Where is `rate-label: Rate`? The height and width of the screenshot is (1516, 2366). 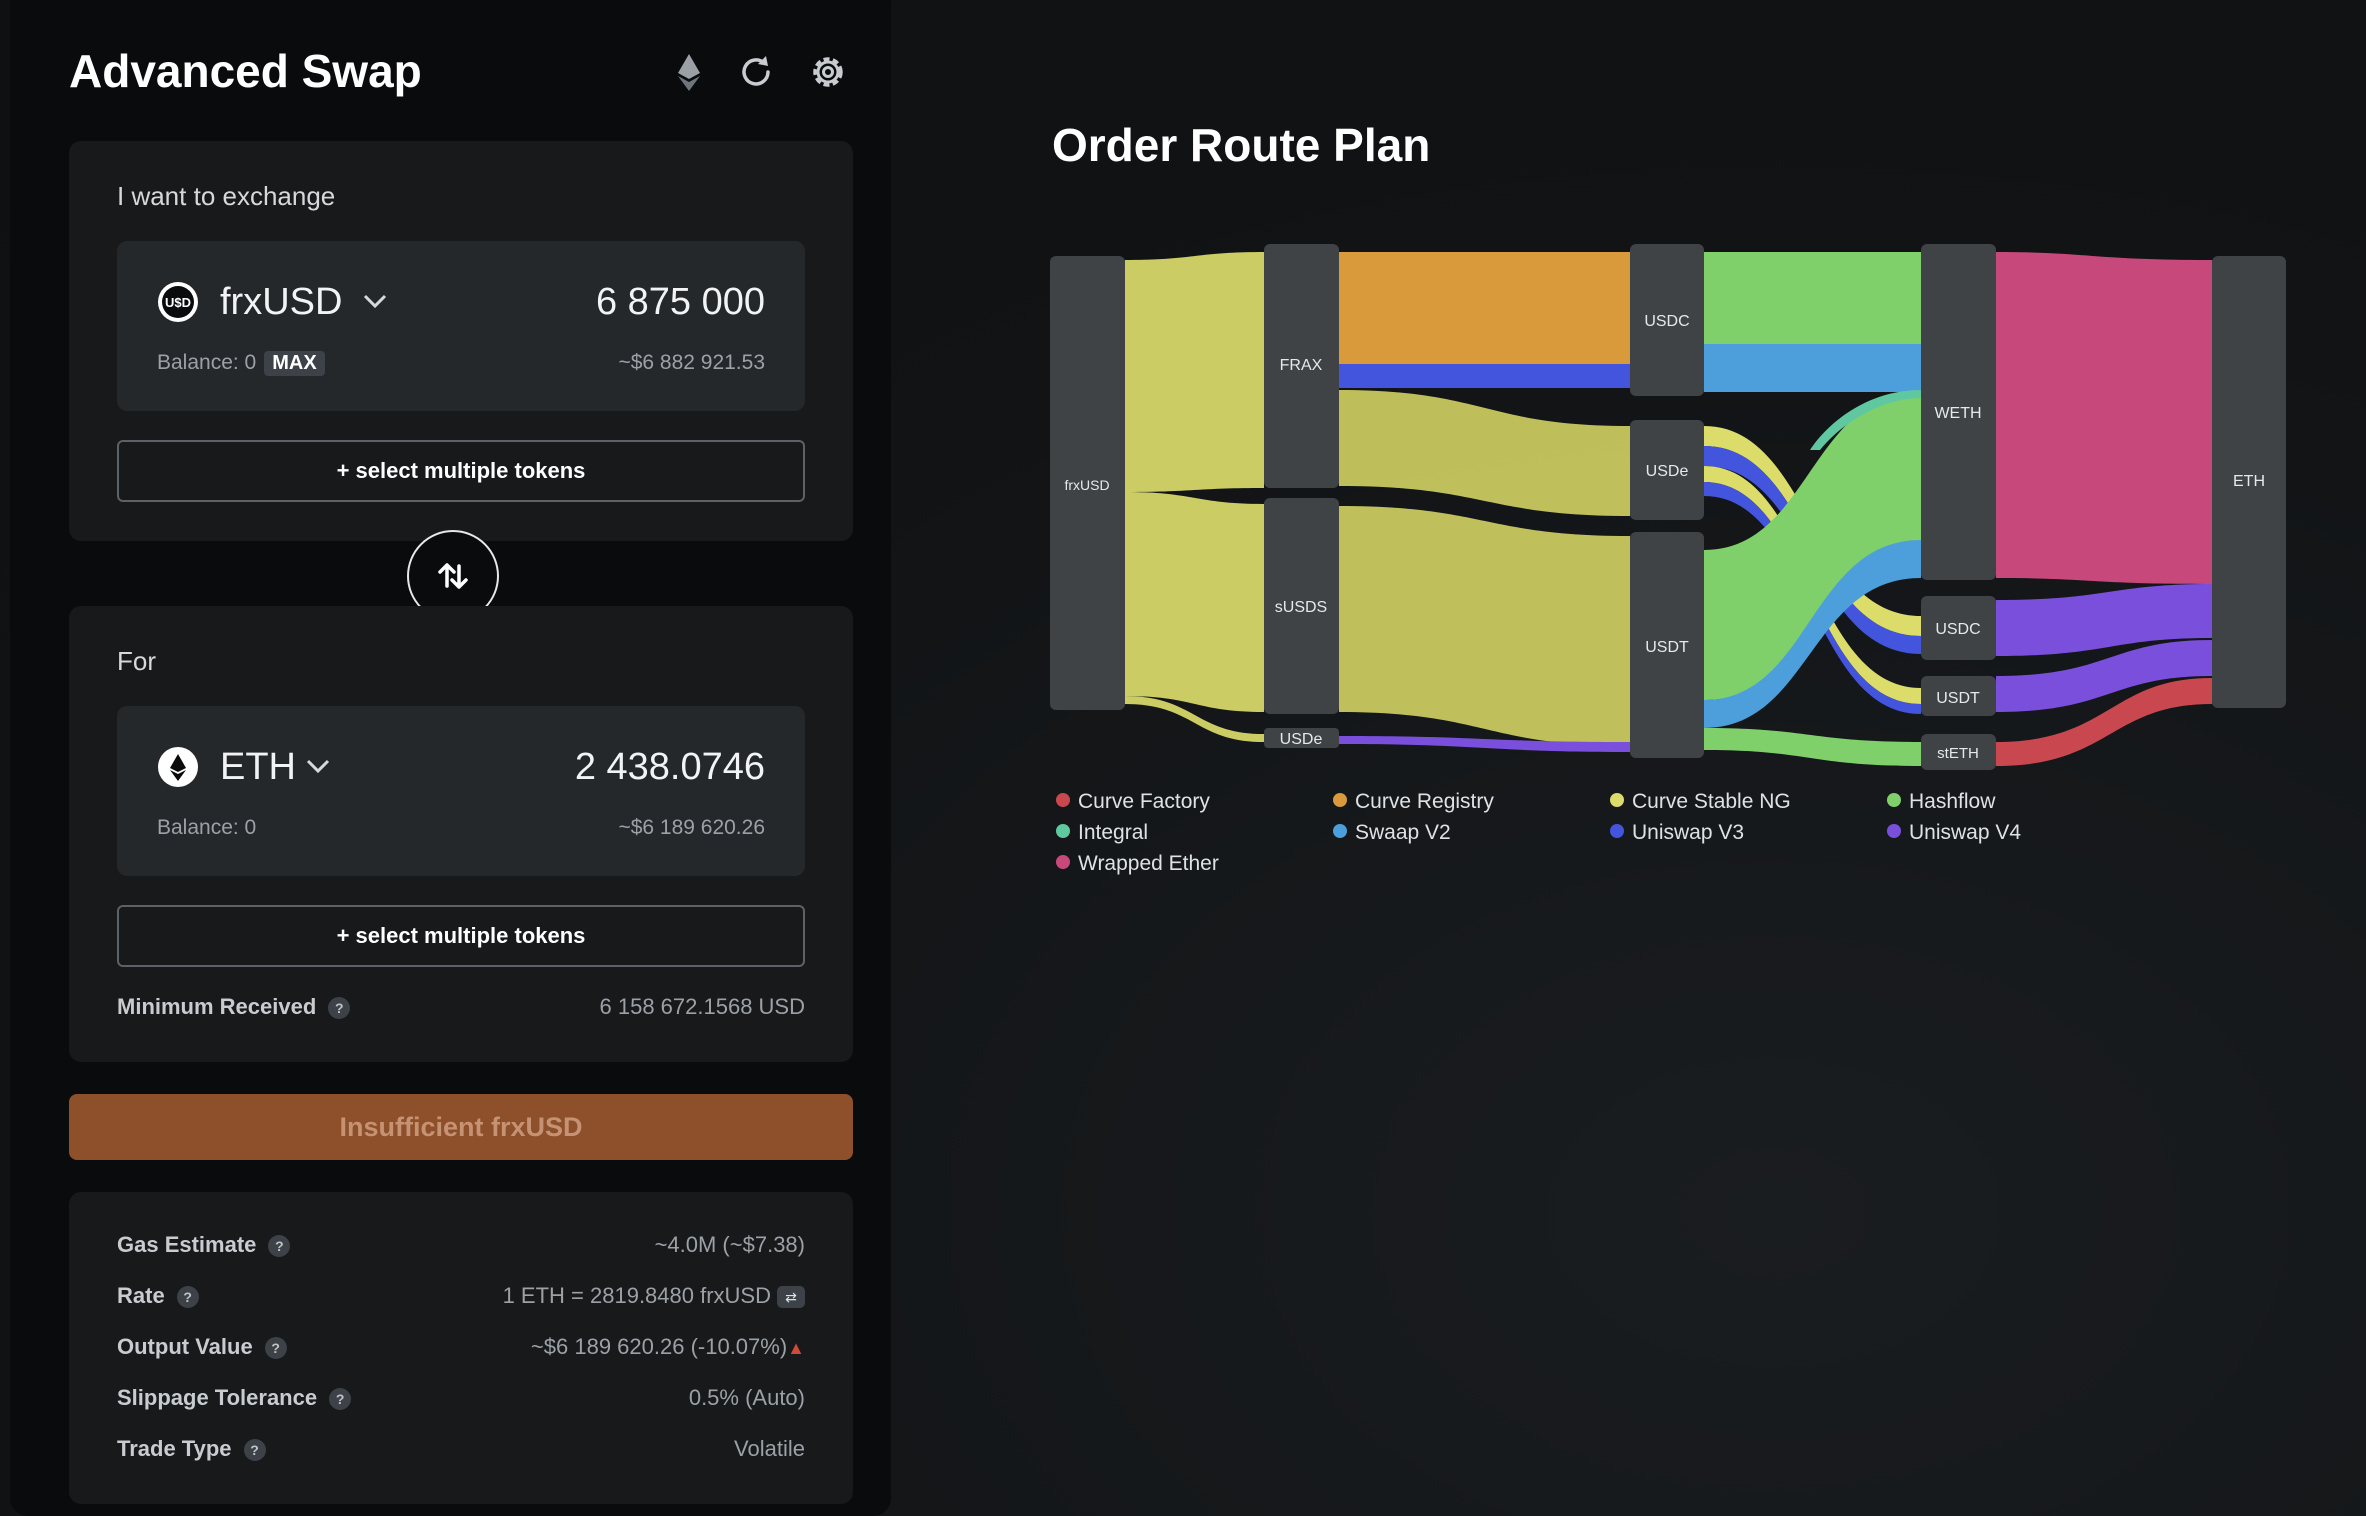
rate-label: Rate is located at coordinates (141, 1295).